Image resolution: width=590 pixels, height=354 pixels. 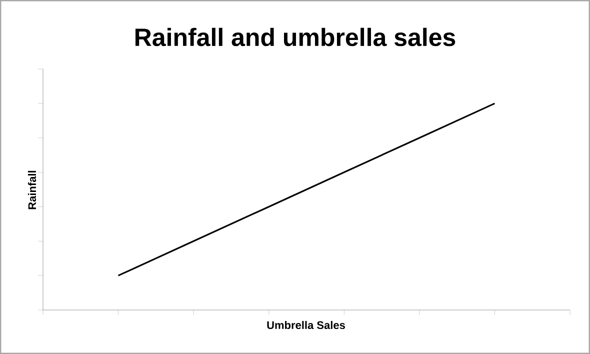 I want to click on y-axis-title: Rainfall, so click(x=32, y=190).